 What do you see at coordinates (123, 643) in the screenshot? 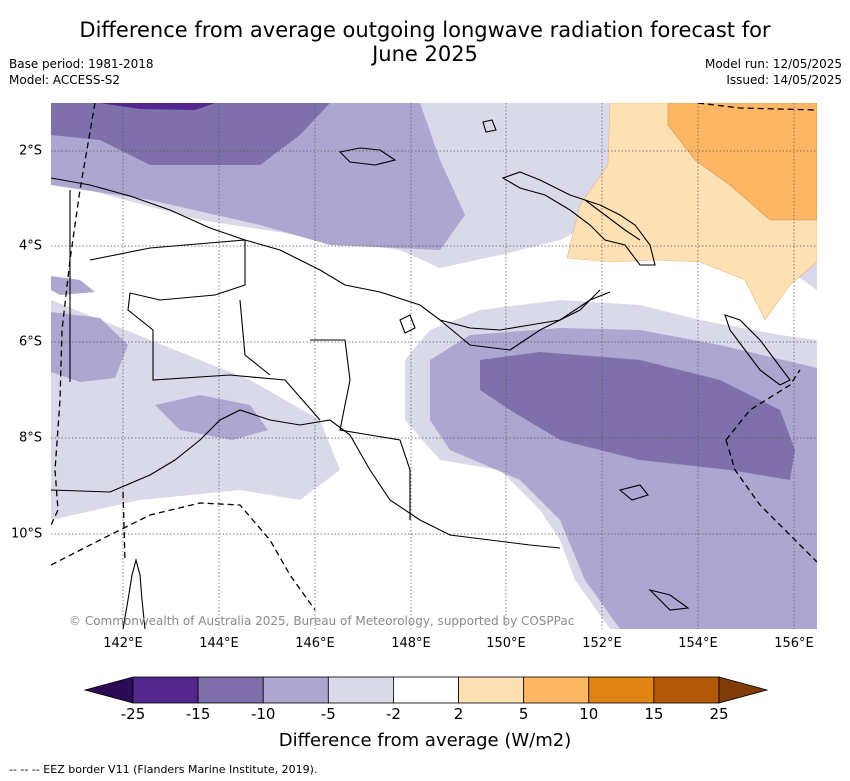
I see `x-tick-label: 142°E` at bounding box center [123, 643].